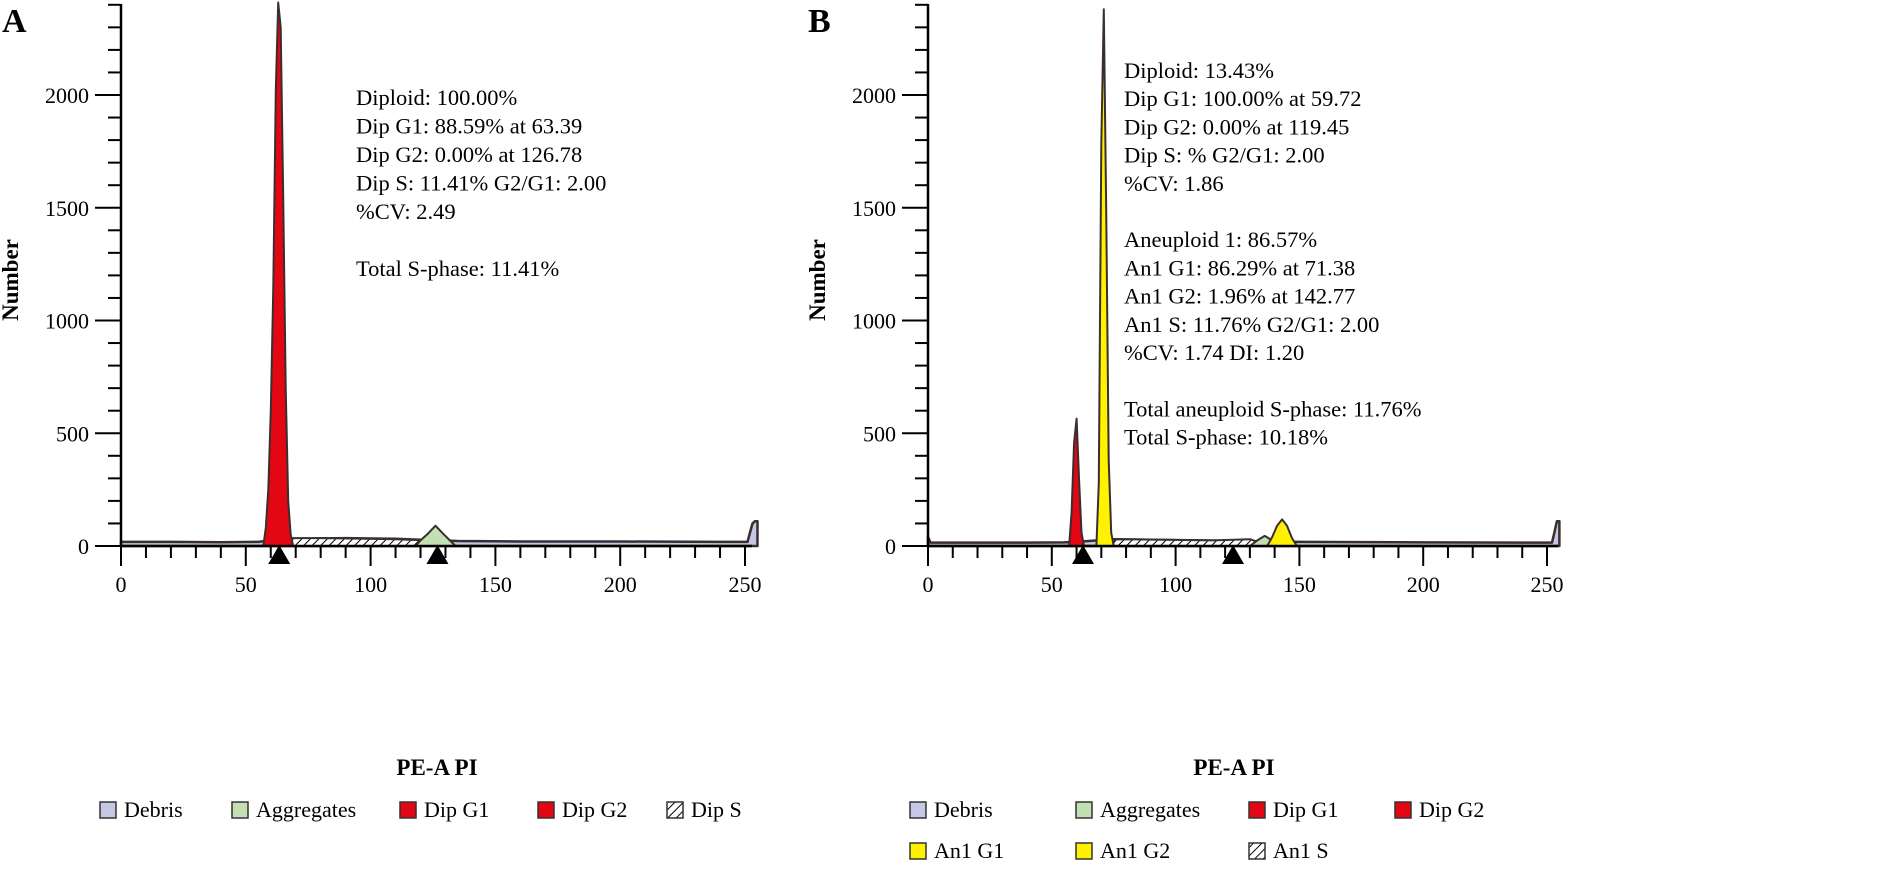 The image size is (1895, 877). Describe the element at coordinates (457, 268) in the screenshot. I see `stats-annotation: Total S-phase: 11.41%` at that location.